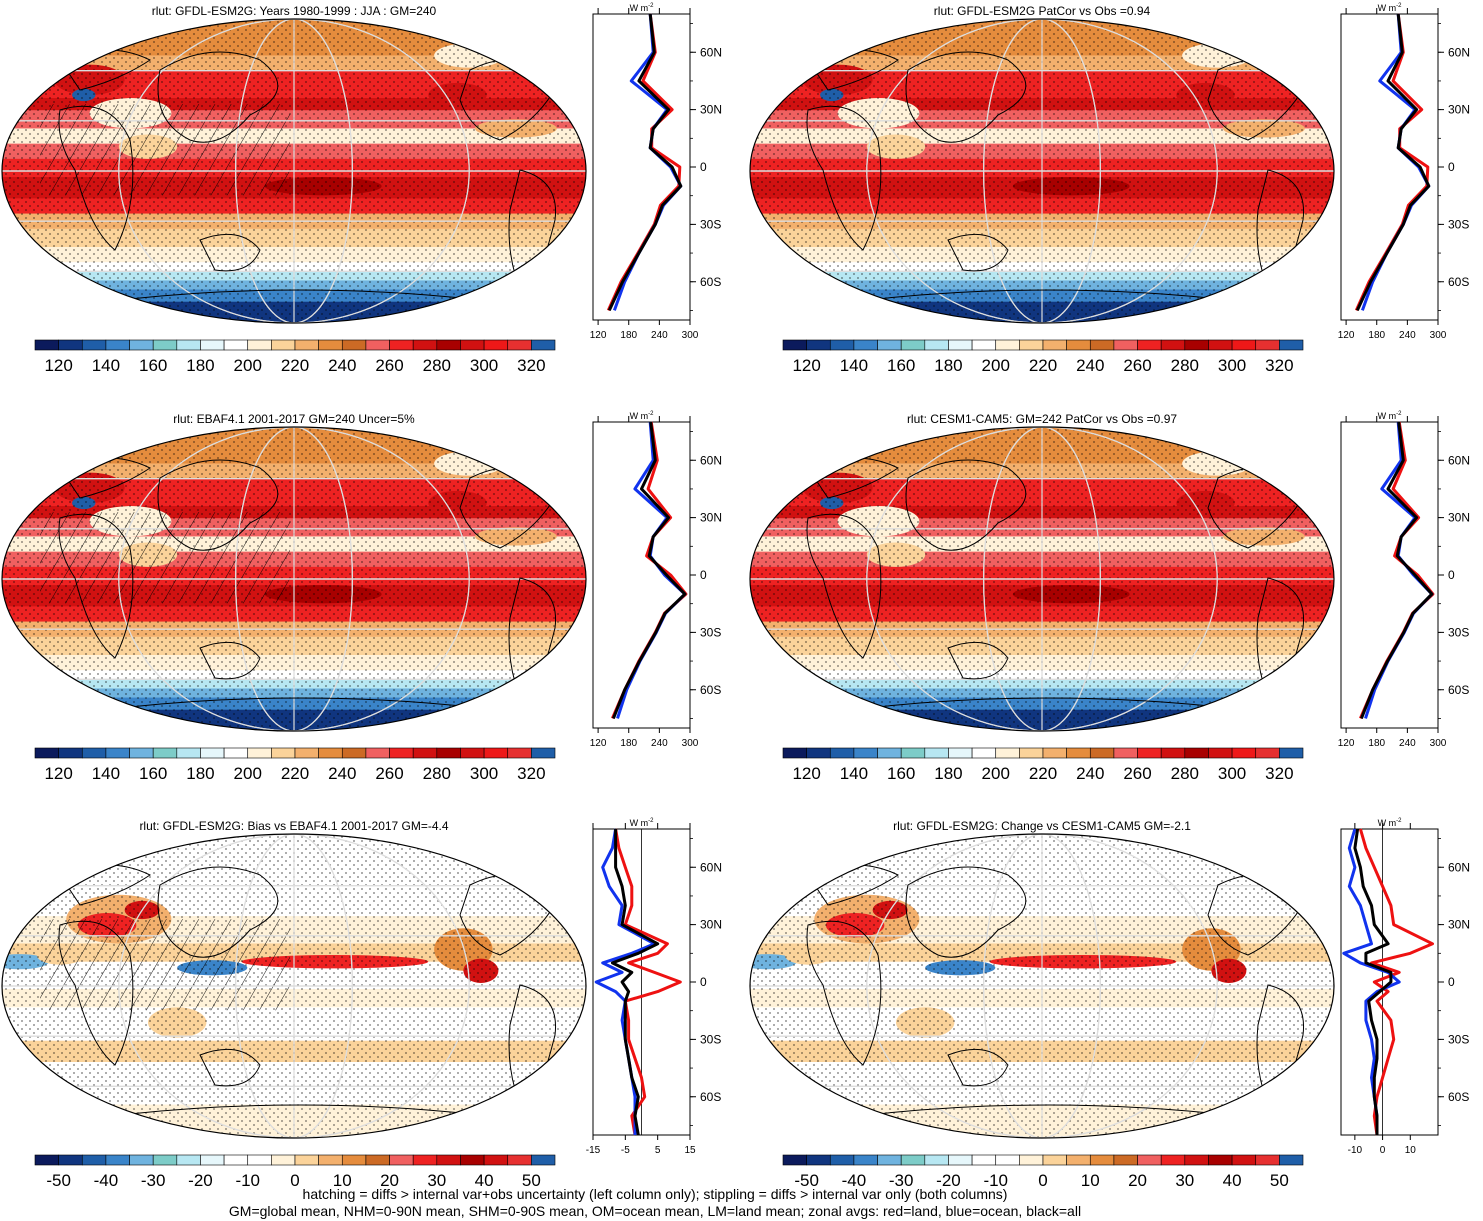 This screenshot has height=1221, width=1483. What do you see at coordinates (1451, 575) in the screenshot?
I see `zonal-ytick-label: 0` at bounding box center [1451, 575].